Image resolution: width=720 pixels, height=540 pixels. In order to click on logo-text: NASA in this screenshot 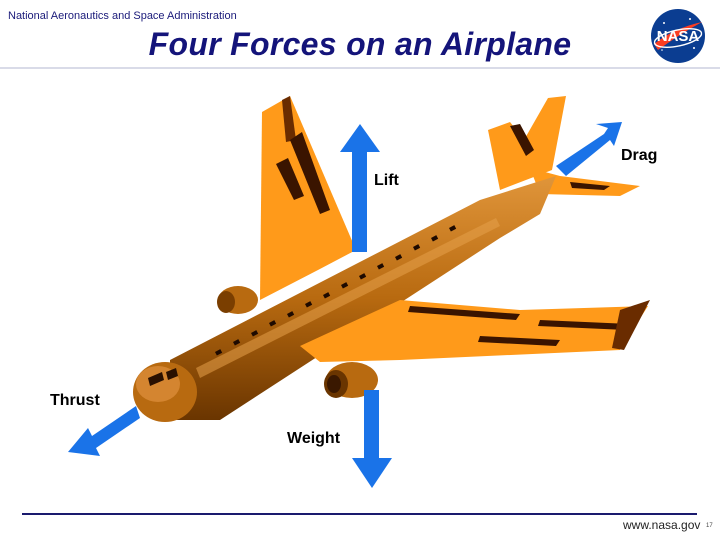, I will do `click(678, 36)`.